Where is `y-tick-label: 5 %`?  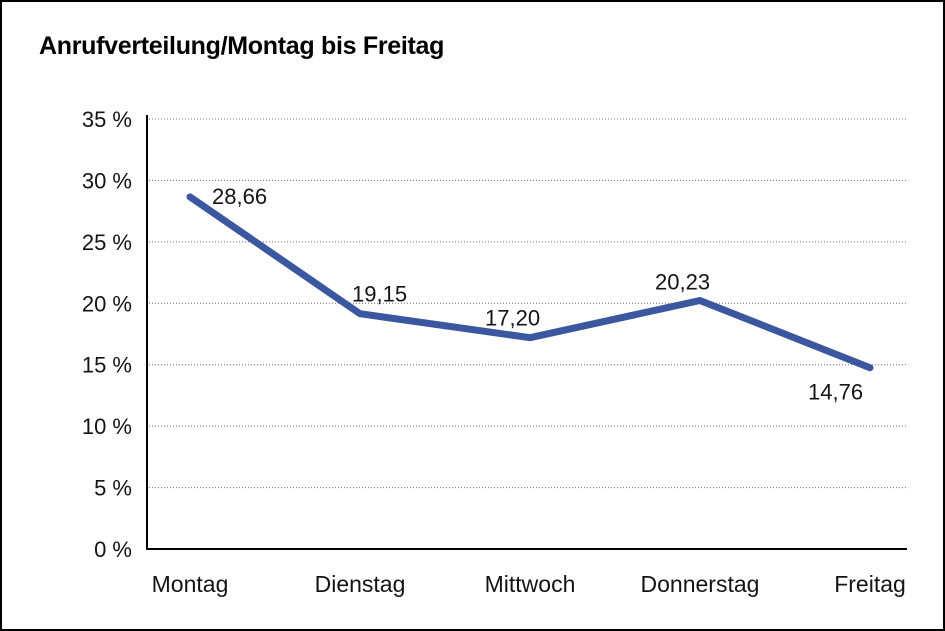 y-tick-label: 5 % is located at coordinates (113, 488).